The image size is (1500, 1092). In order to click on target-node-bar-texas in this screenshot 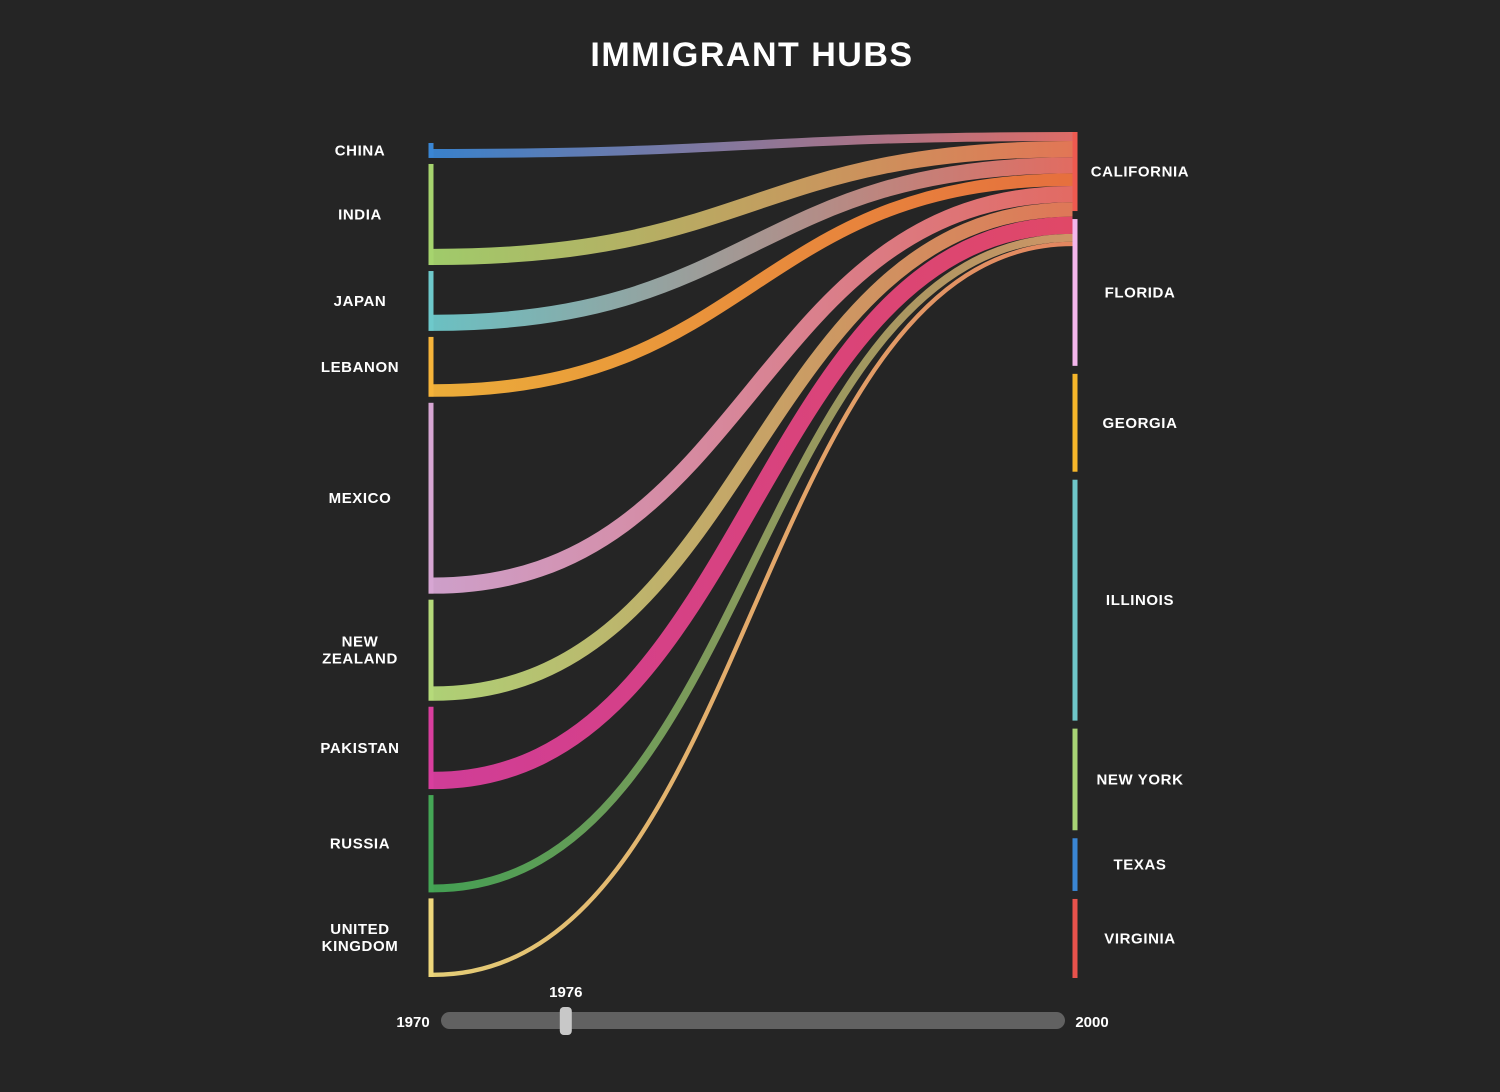, I will do `click(1075, 864)`.